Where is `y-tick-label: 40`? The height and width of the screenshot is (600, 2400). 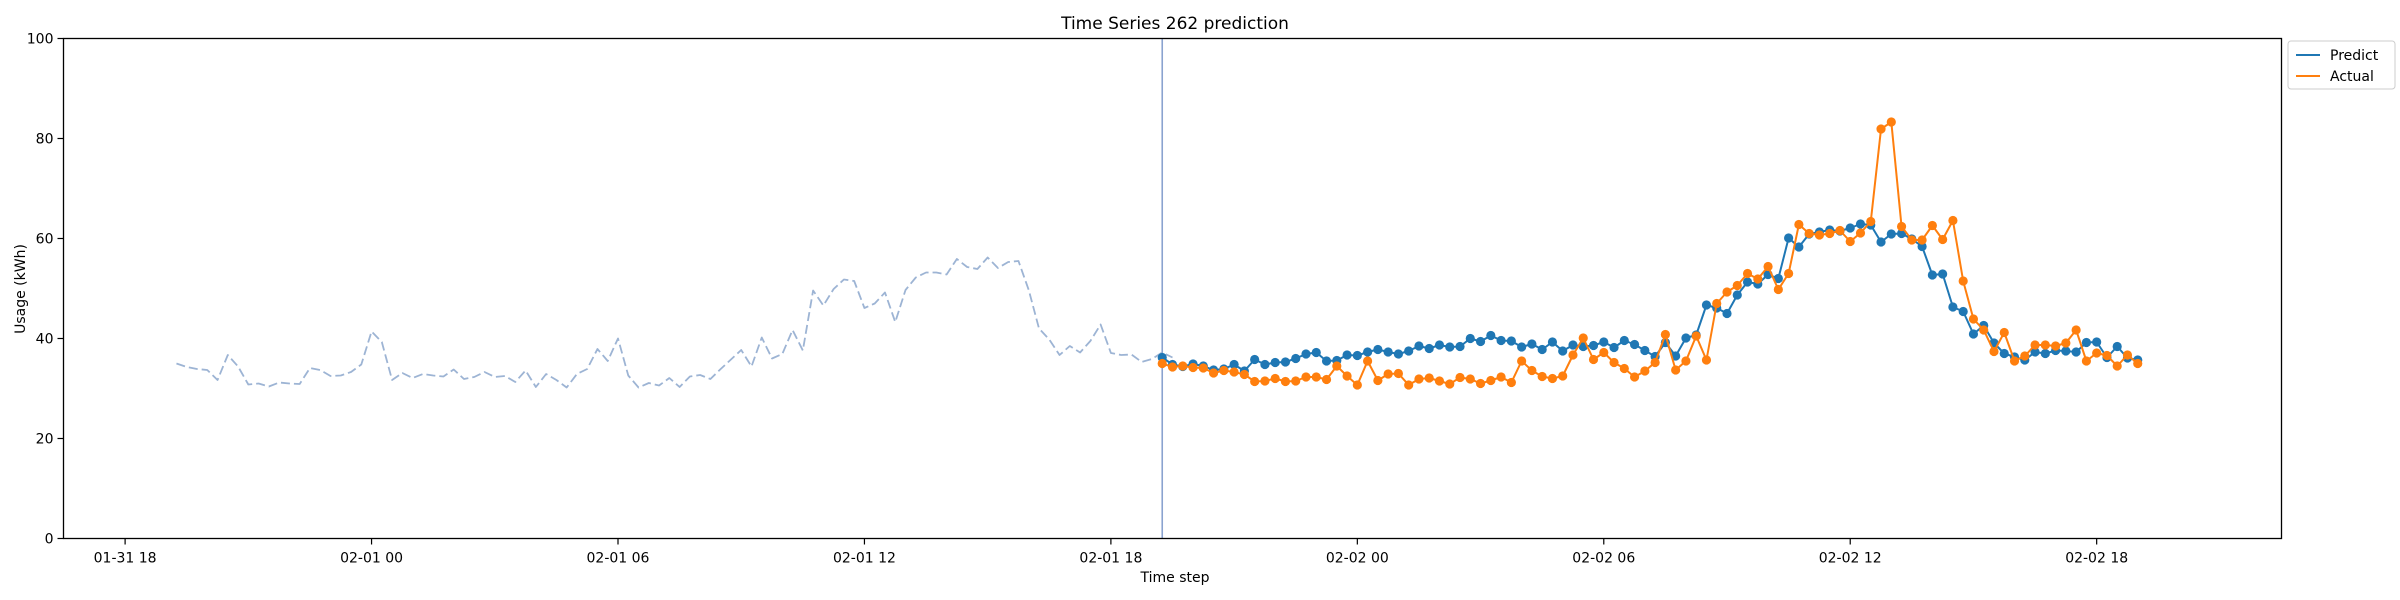
y-tick-label: 40 is located at coordinates (45, 340).